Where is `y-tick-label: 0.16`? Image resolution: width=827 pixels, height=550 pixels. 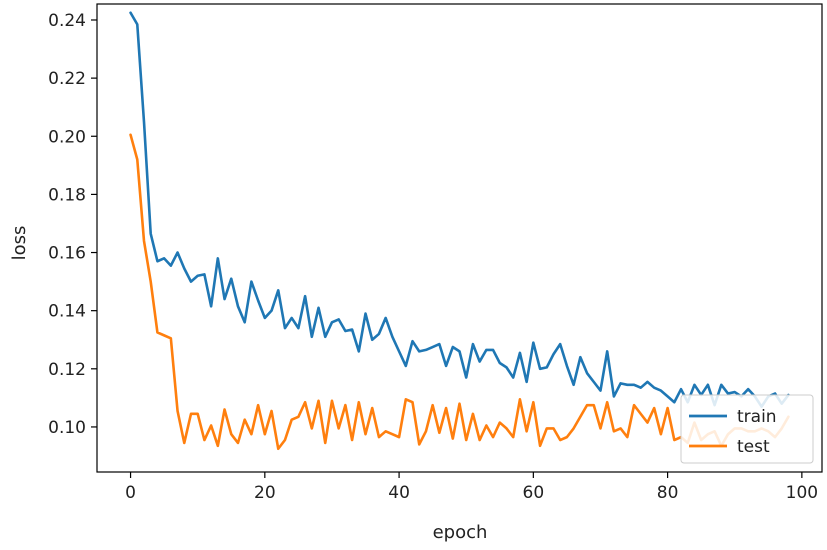 y-tick-label: 0.16 is located at coordinates (67, 254).